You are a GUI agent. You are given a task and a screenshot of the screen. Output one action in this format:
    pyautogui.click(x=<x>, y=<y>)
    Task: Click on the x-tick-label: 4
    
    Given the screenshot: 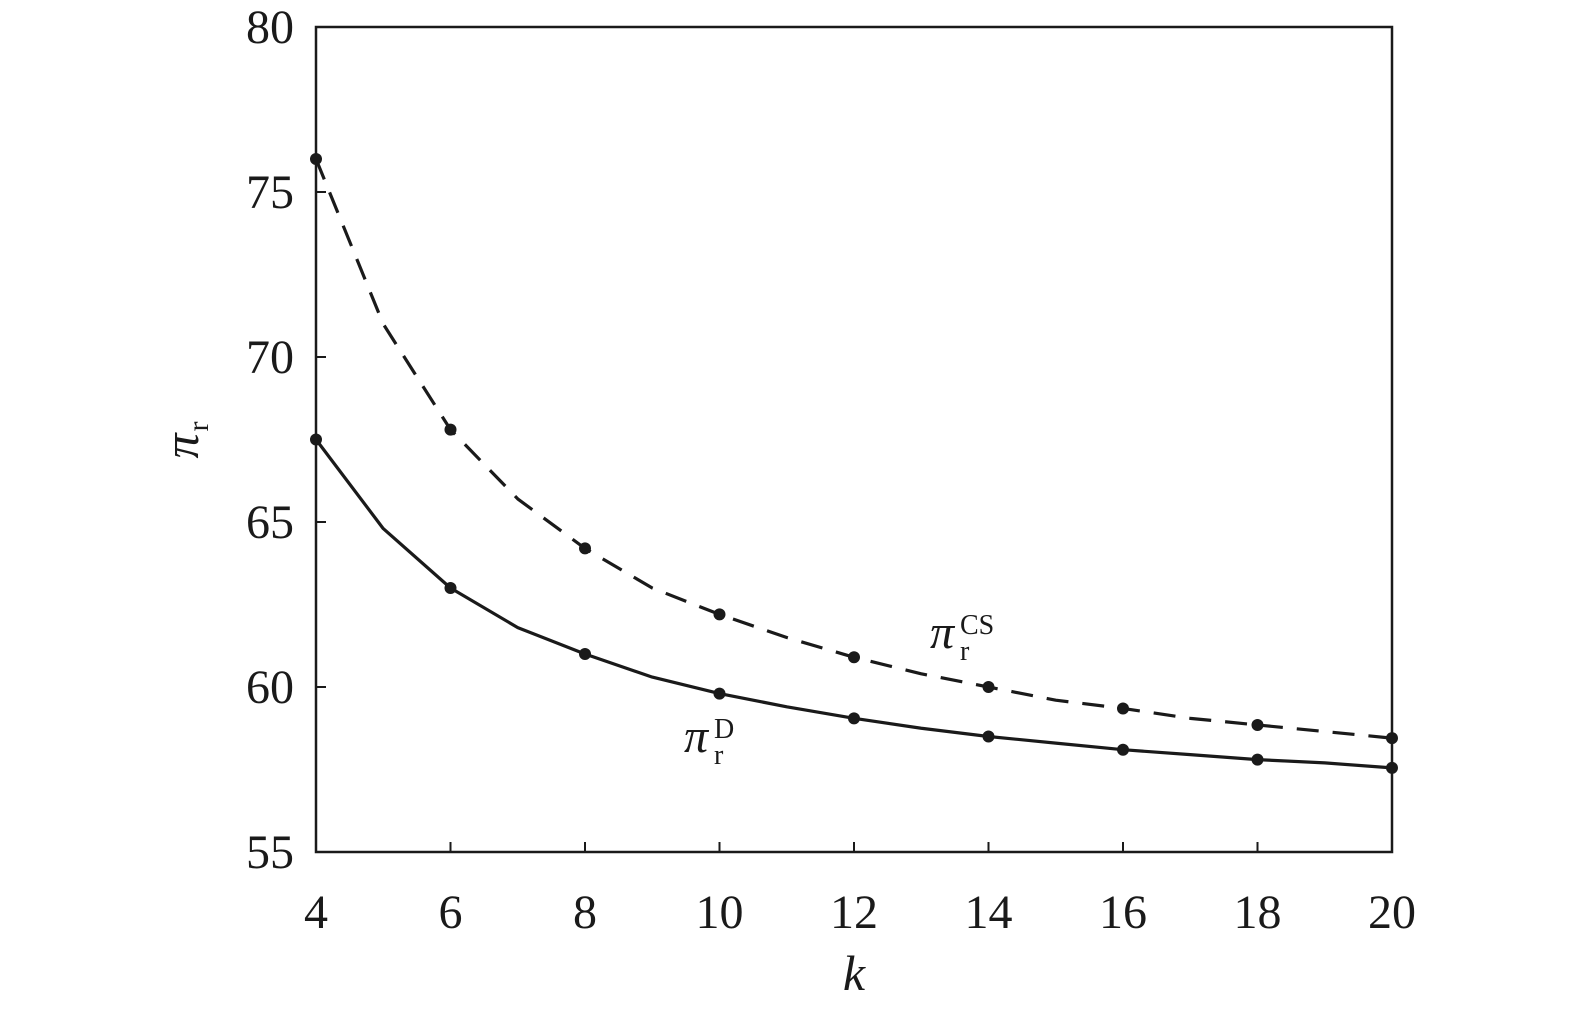 What is the action you would take?
    pyautogui.click(x=316, y=912)
    